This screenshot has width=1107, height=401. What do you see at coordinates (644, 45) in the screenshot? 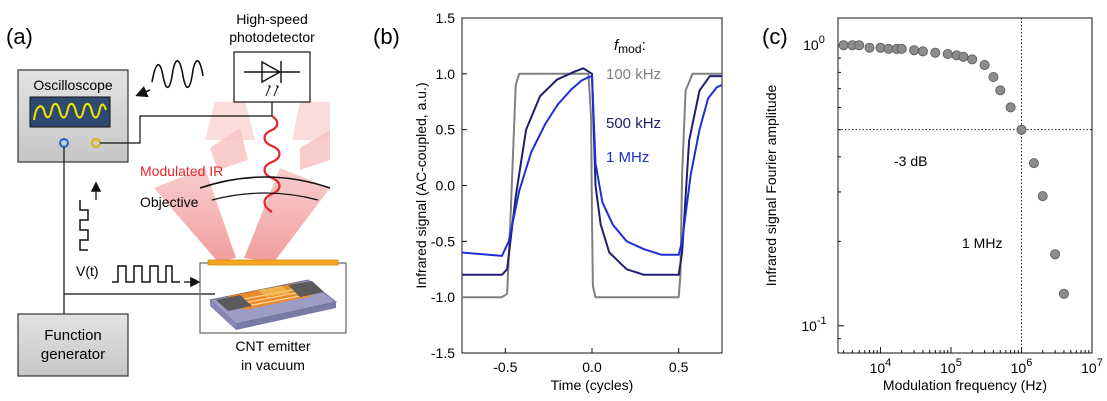
I see `b-legend-title-colon: :` at bounding box center [644, 45].